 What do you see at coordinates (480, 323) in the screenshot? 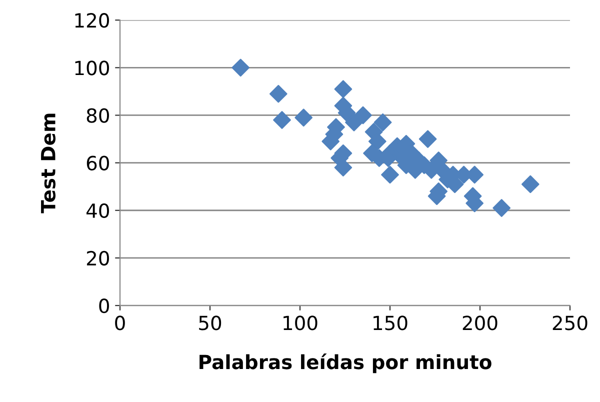
I see `x-tick-label: 200` at bounding box center [480, 323].